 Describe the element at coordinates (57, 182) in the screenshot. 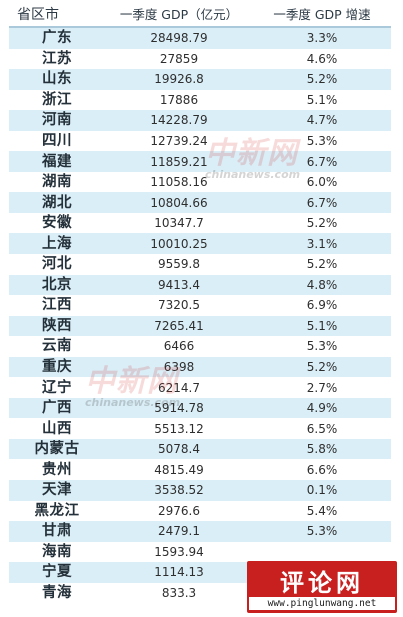

I see `region-cell: 湖南` at that location.